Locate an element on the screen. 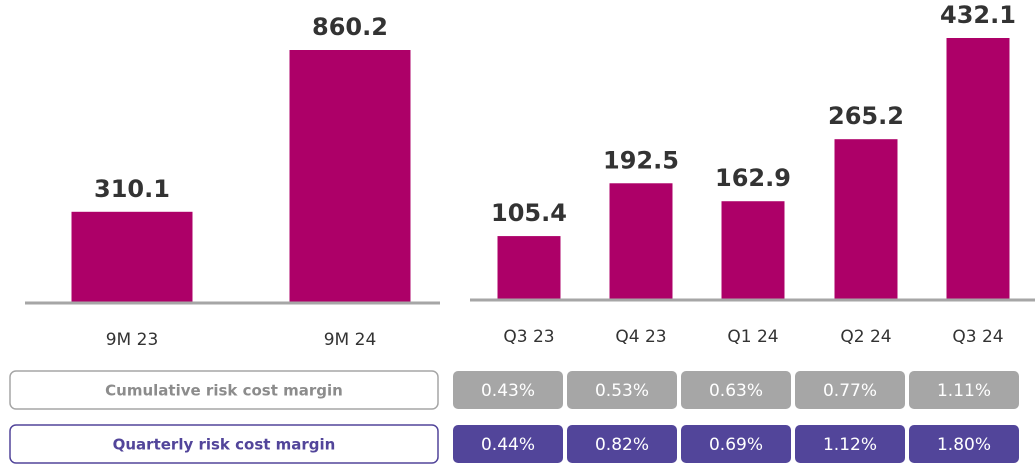  value-label: 432.1 is located at coordinates (978, 15).